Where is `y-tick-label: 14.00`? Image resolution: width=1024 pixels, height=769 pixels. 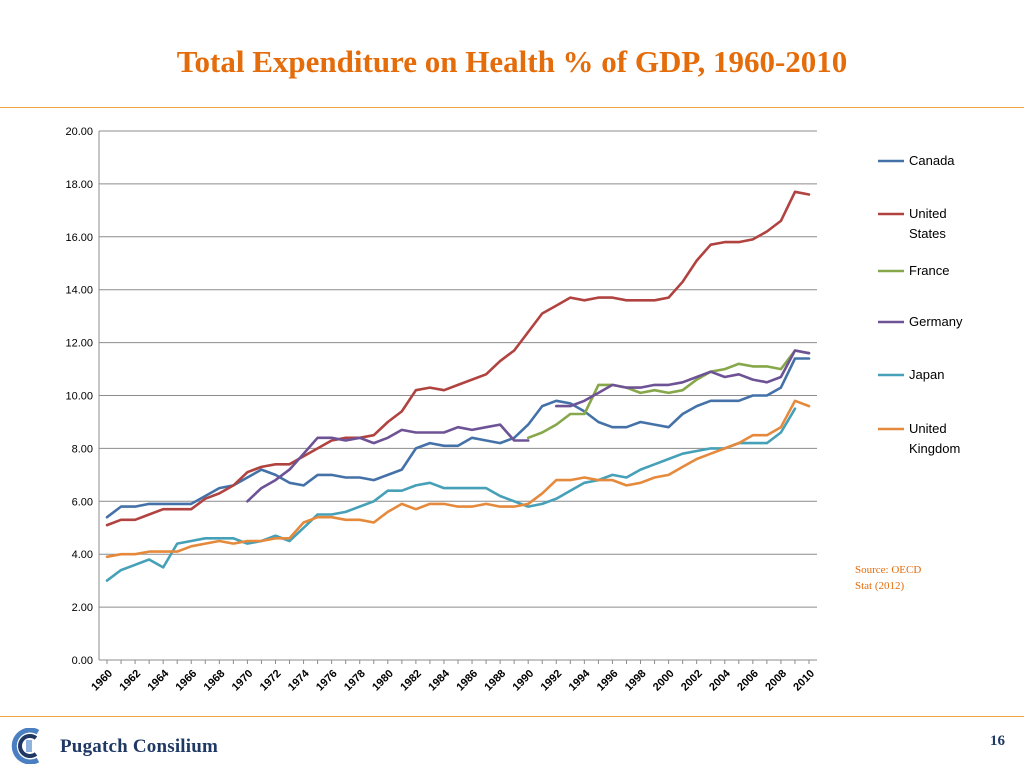
y-tick-label: 14.00 is located at coordinates (79, 291).